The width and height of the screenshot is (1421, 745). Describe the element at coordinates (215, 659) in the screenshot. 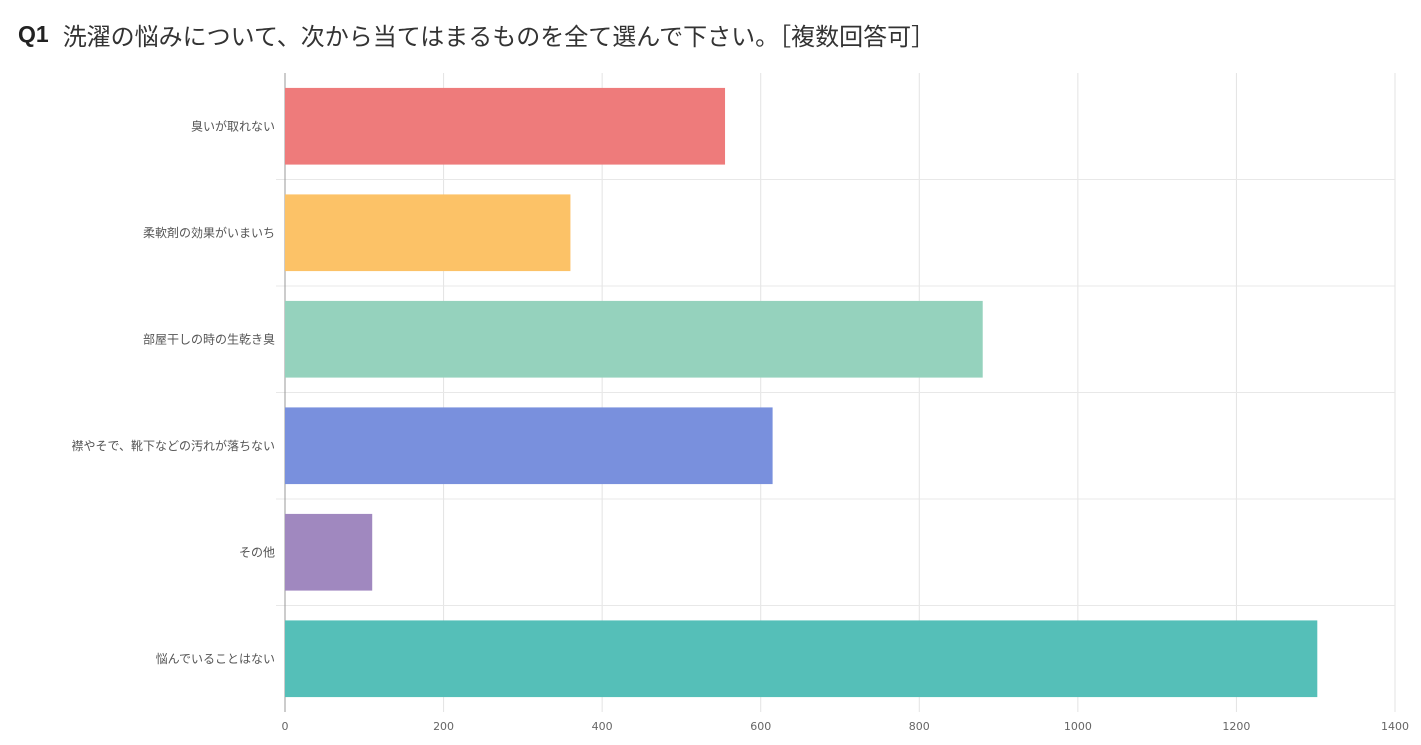

I see `category-label: 悩んでいることはない` at that location.